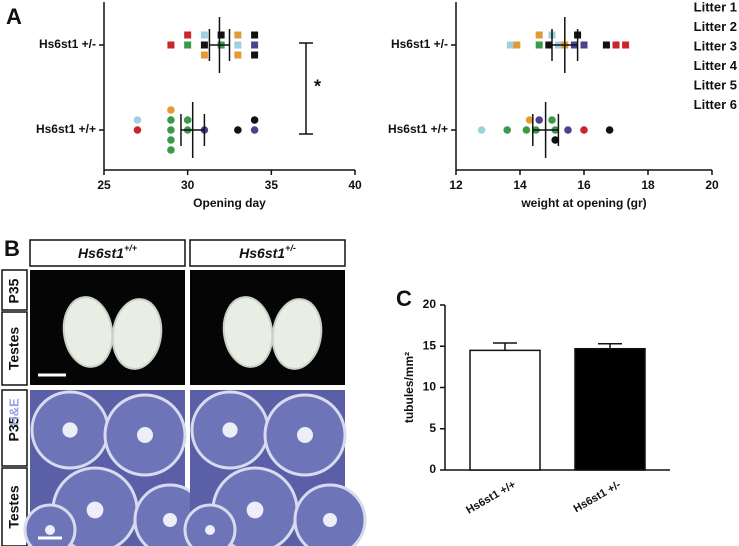 This screenshot has width=739, height=546. I want to click on x-tick-label: 12, so click(456, 185).